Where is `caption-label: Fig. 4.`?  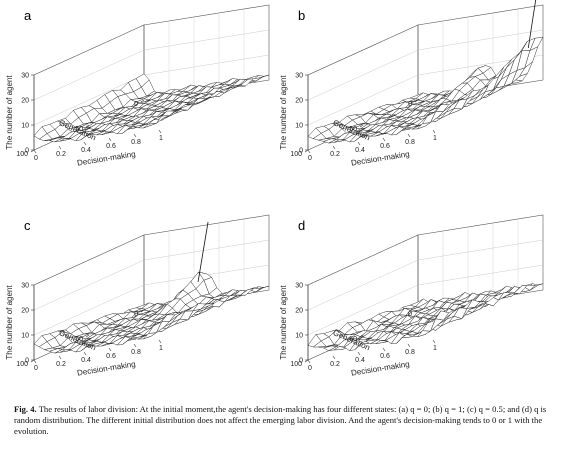
caption-label: Fig. 4. is located at coordinates (25, 409).